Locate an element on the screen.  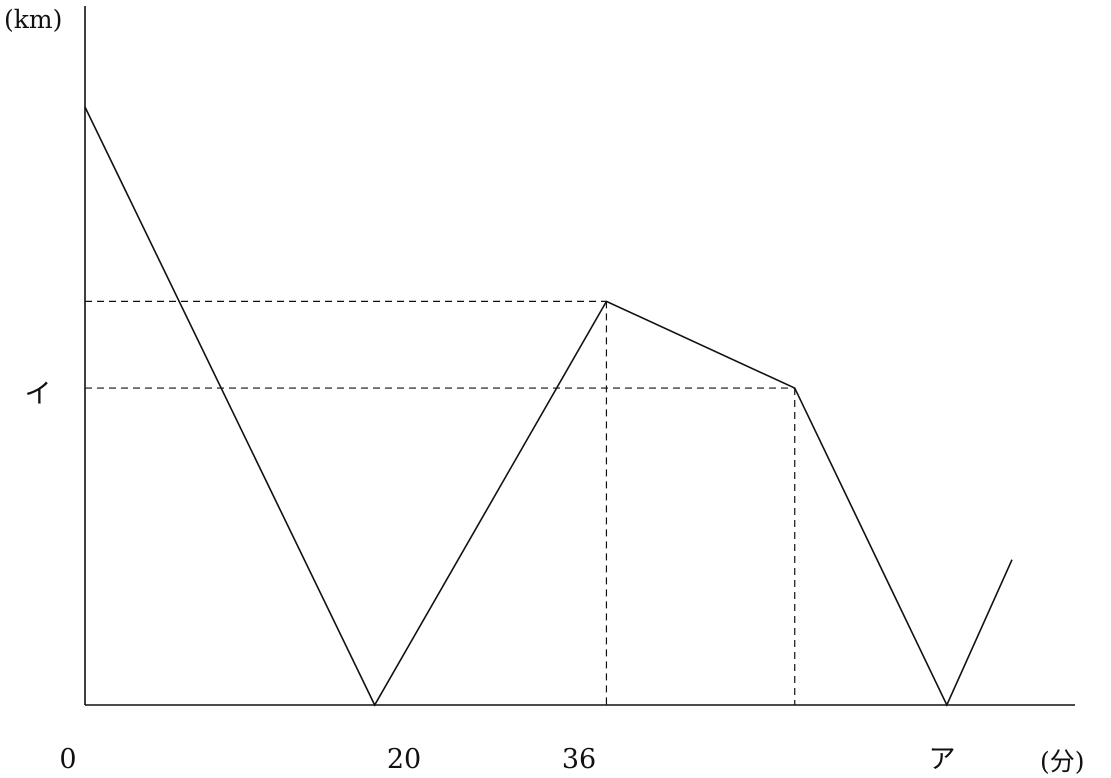
x-axis-unit: (分) is located at coordinates (1062, 761).